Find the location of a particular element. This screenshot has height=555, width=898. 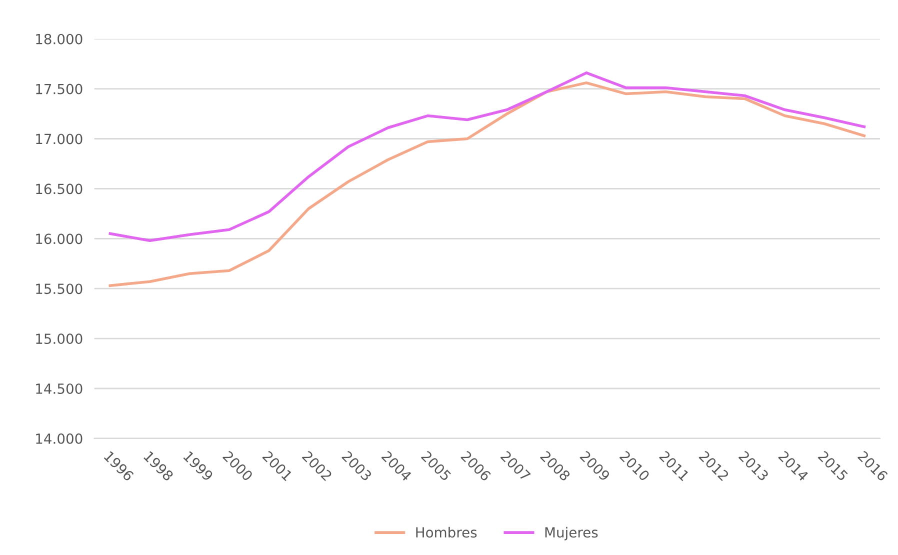

legend-label: Mujeres is located at coordinates (571, 533).